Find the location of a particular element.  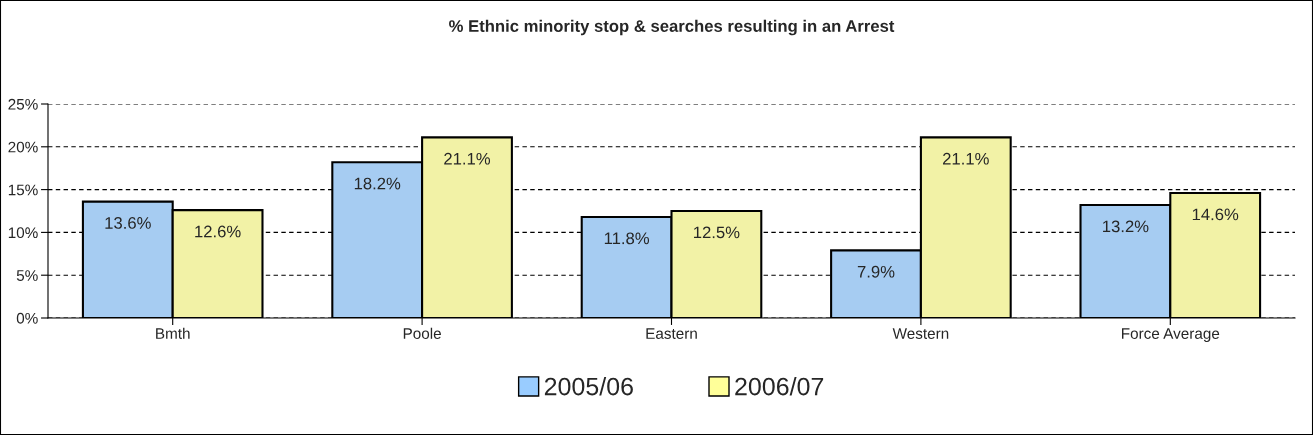

legend-label: 2006/07 is located at coordinates (779, 386).